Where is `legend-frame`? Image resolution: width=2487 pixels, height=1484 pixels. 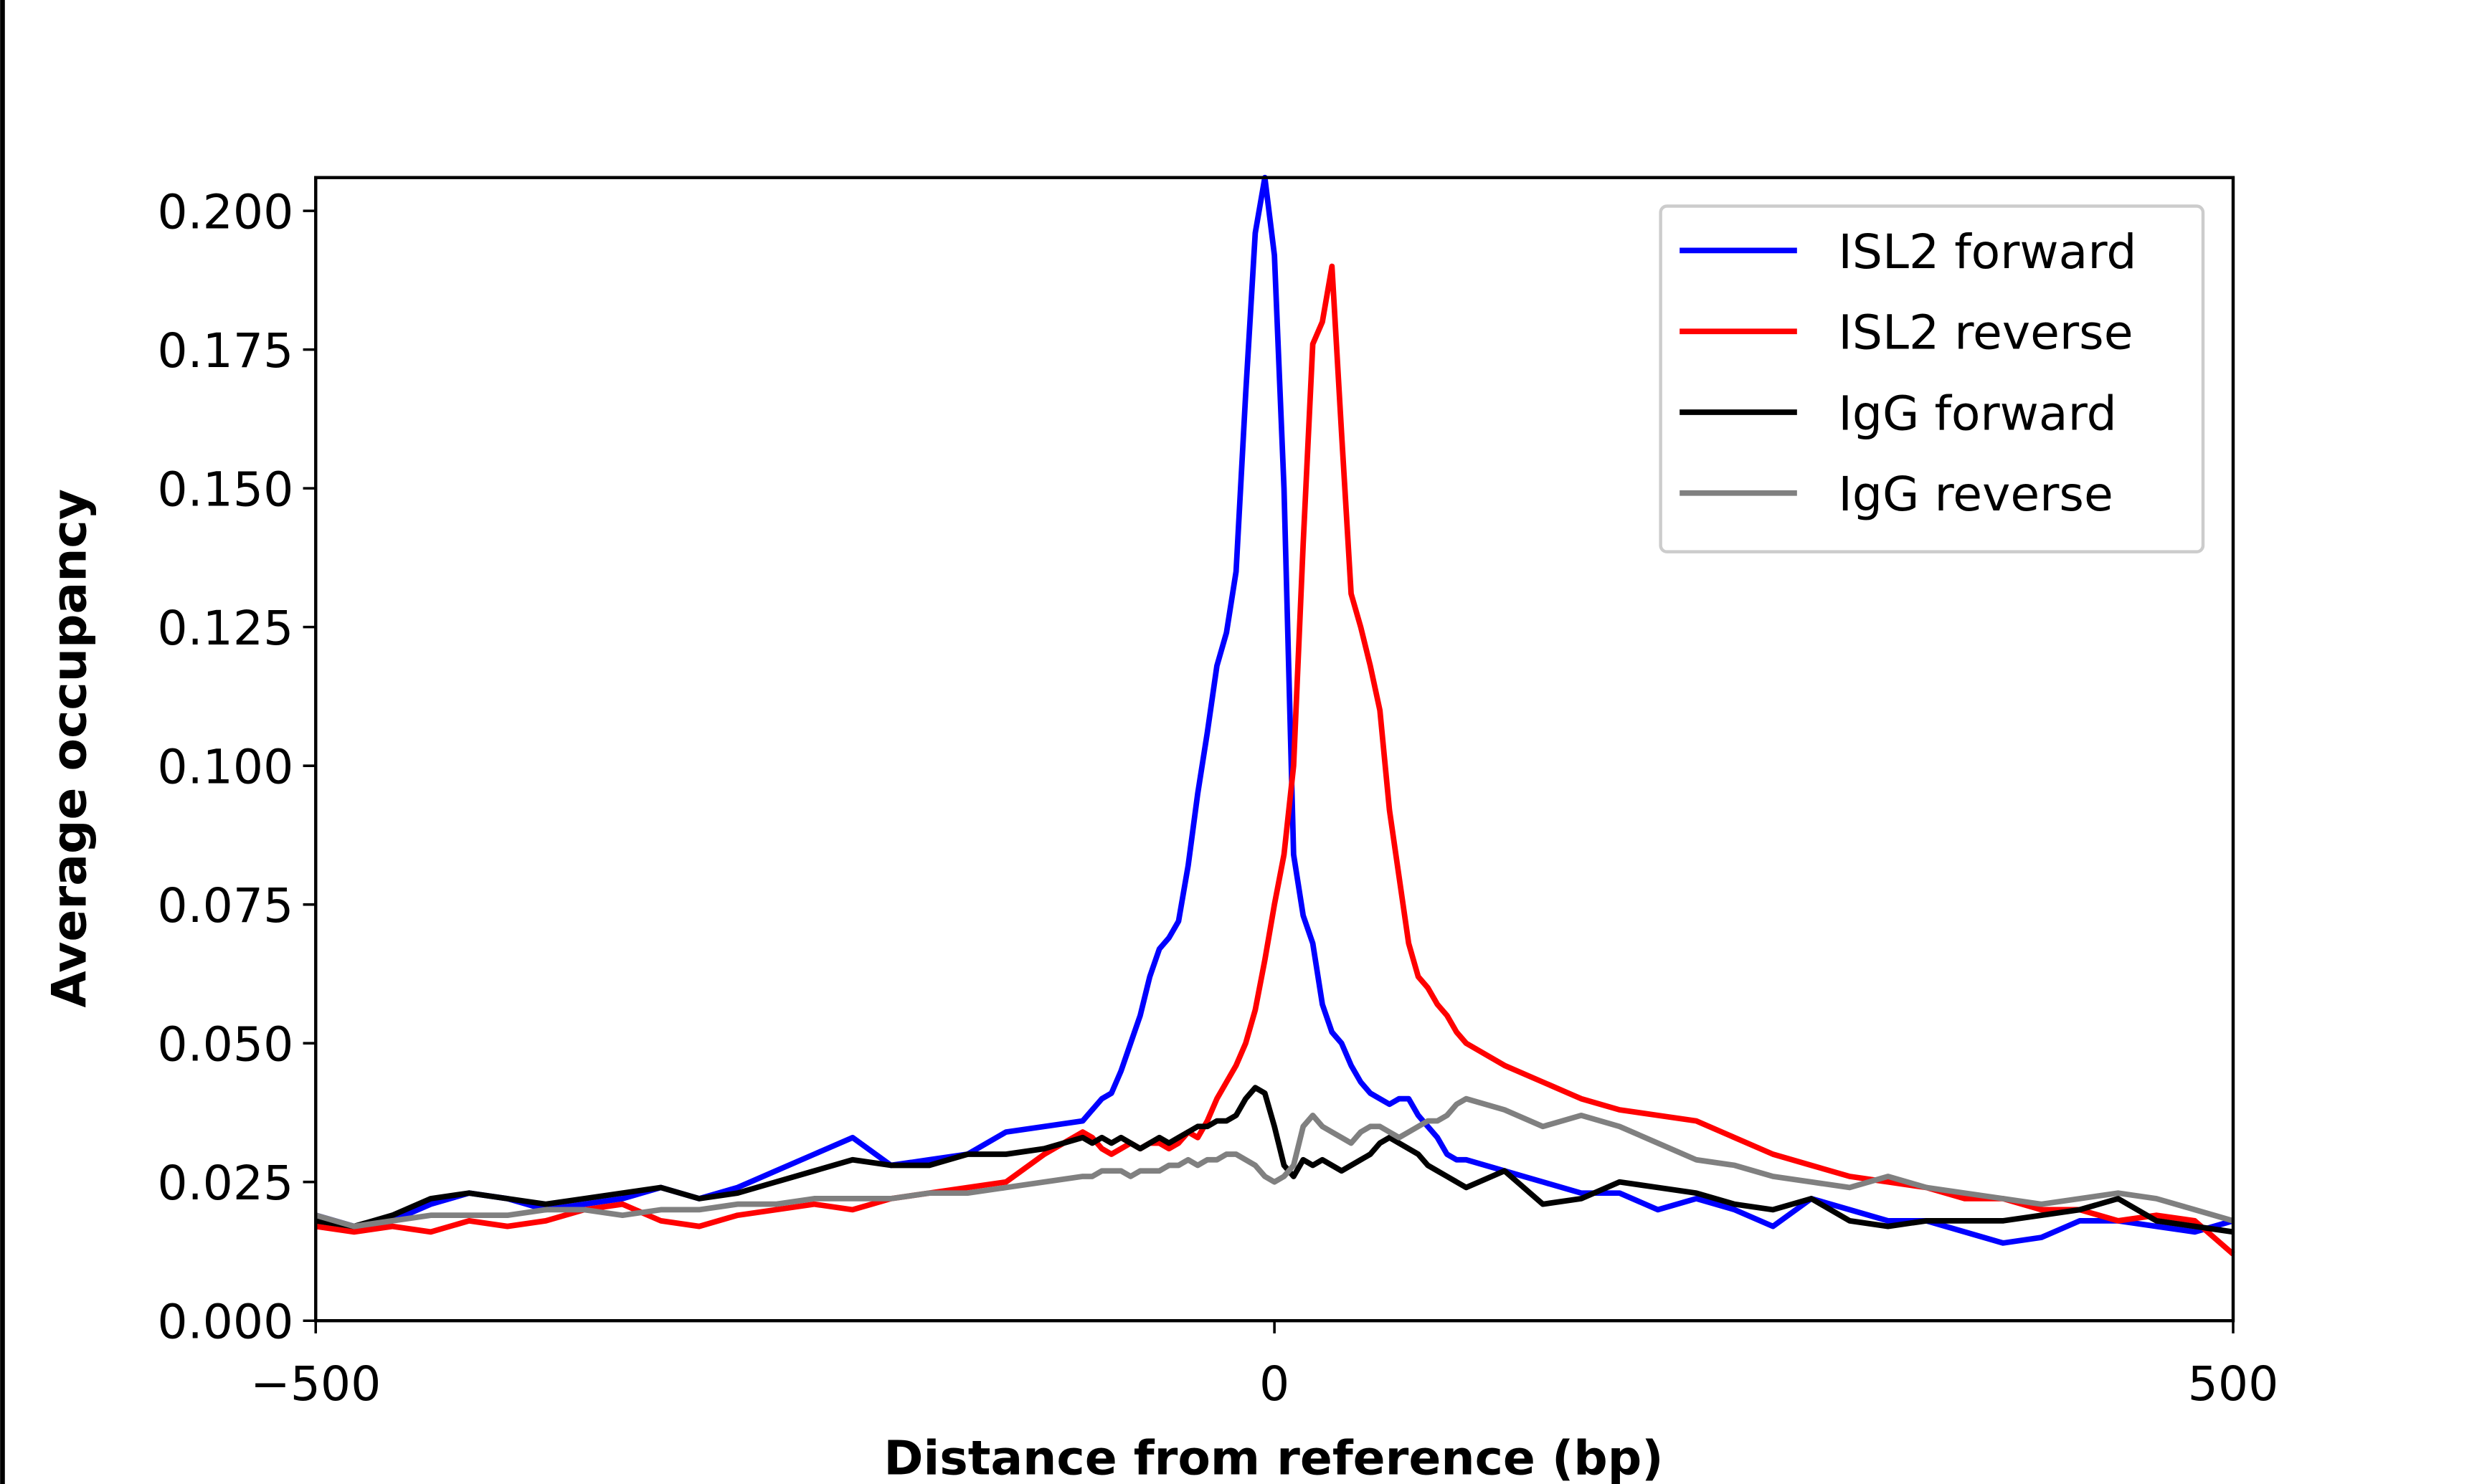
legend-frame is located at coordinates (1932, 378).